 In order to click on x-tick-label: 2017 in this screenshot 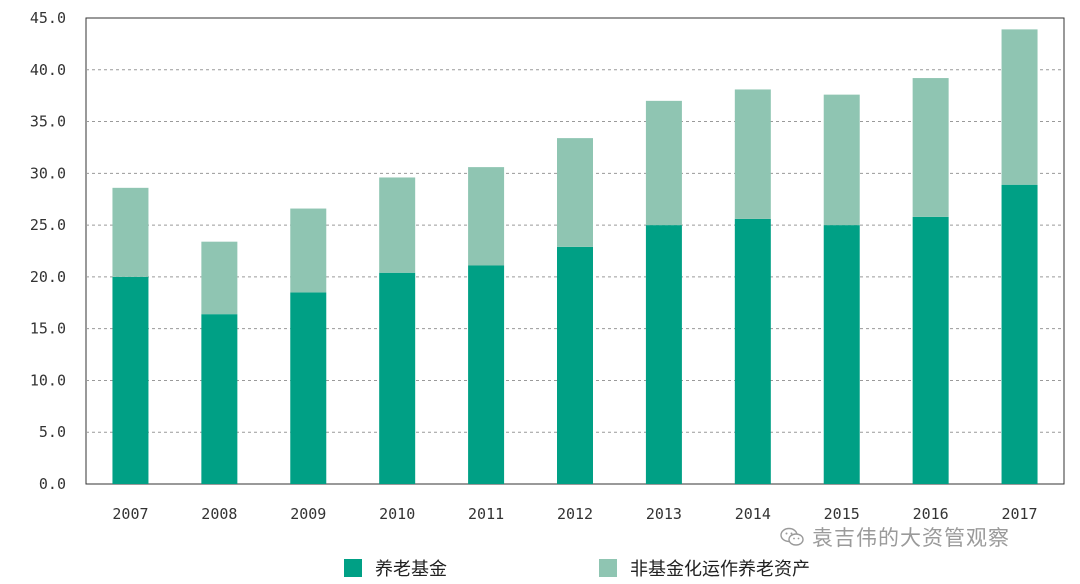, I will do `click(1019, 514)`.